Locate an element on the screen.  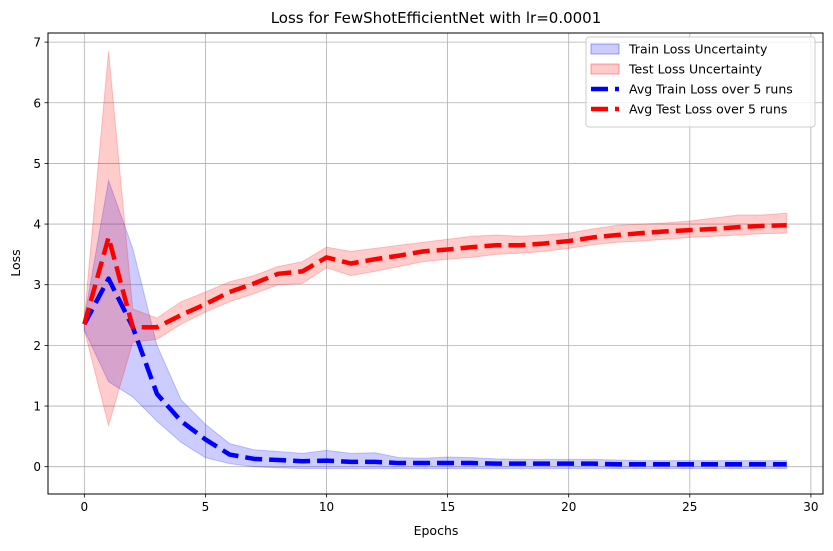
x-tick-label: 15 is located at coordinates (447, 507).